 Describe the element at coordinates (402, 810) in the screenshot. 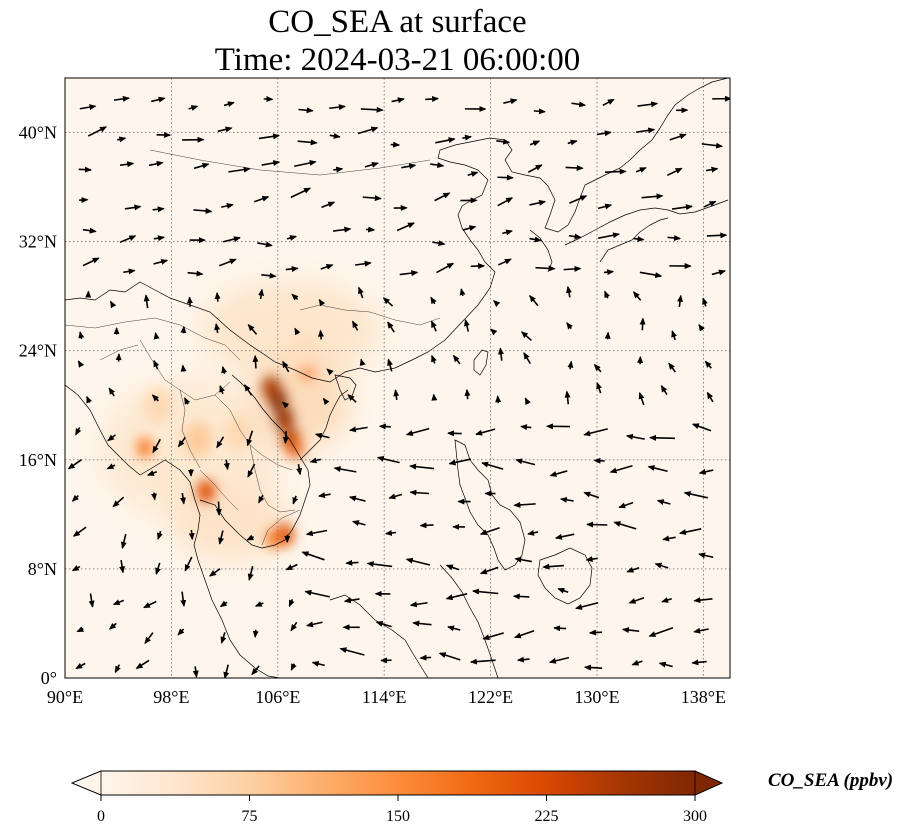

I see `colorbar-ticks: 0 75 150 225 300` at that location.